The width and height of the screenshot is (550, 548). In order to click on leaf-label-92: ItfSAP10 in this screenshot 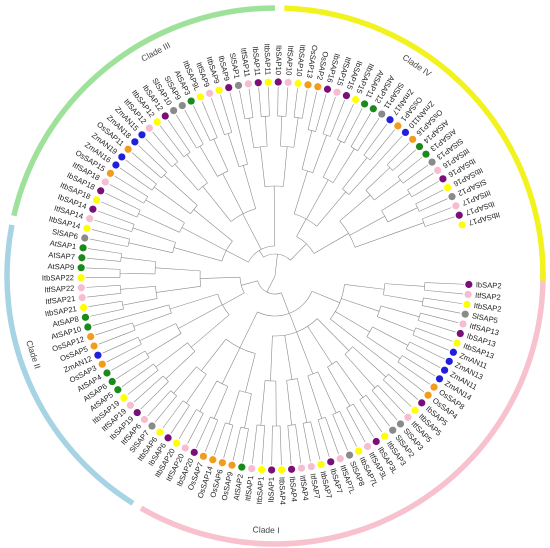, I will do `click(289, 60)`.